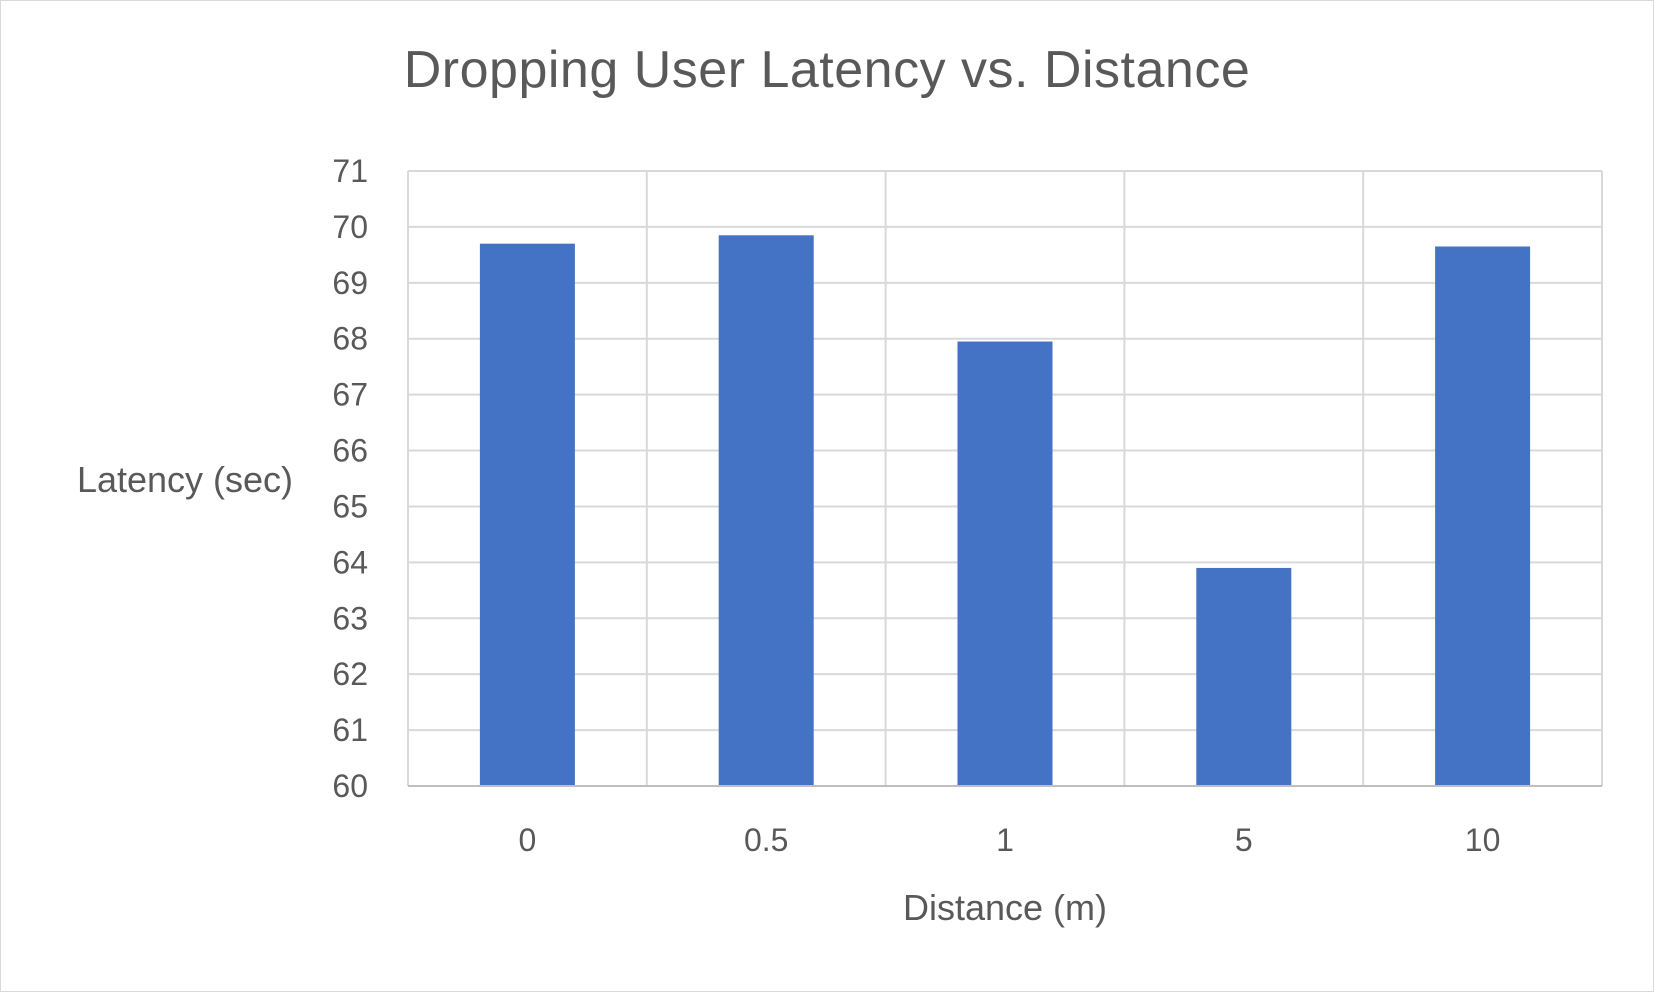 The width and height of the screenshot is (1654, 992). Describe the element at coordinates (1005, 907) in the screenshot. I see `x-axis-title: Distance (m)` at that location.